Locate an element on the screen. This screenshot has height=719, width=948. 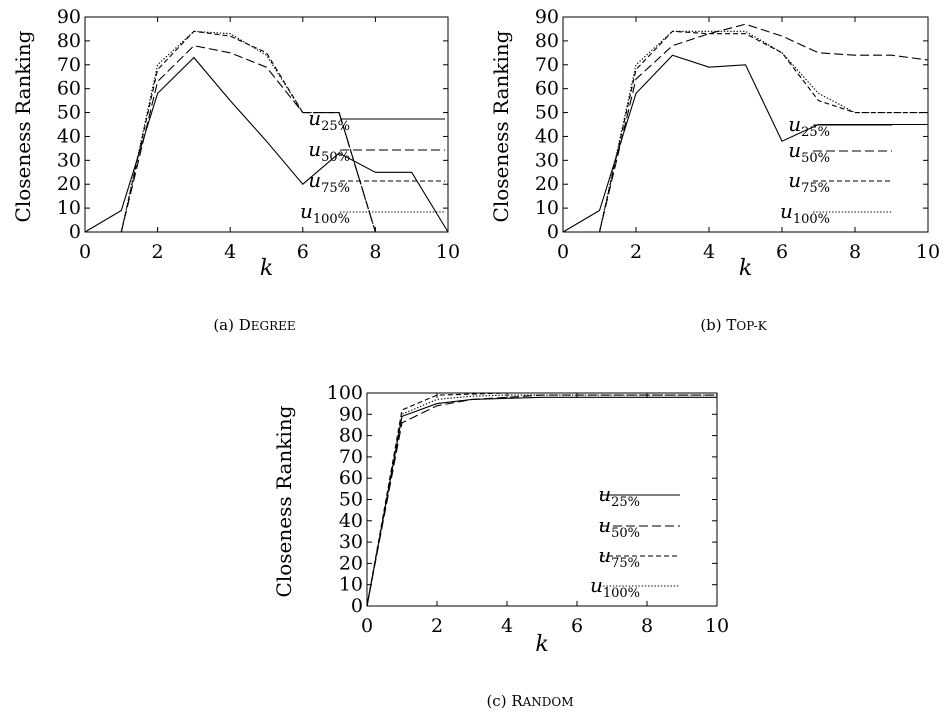
panel-caption: (a) DEGREE is located at coordinates (254, 325).